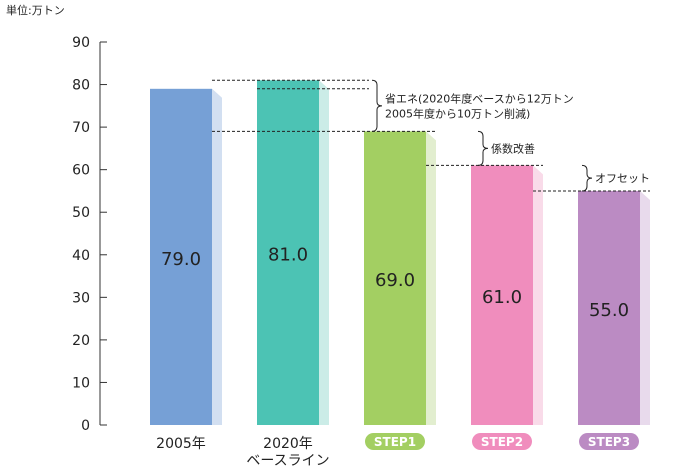 Image resolution: width=680 pixels, height=470 pixels. What do you see at coordinates (81, 86) in the screenshot?
I see `y-tick-label: 80` at bounding box center [81, 86].